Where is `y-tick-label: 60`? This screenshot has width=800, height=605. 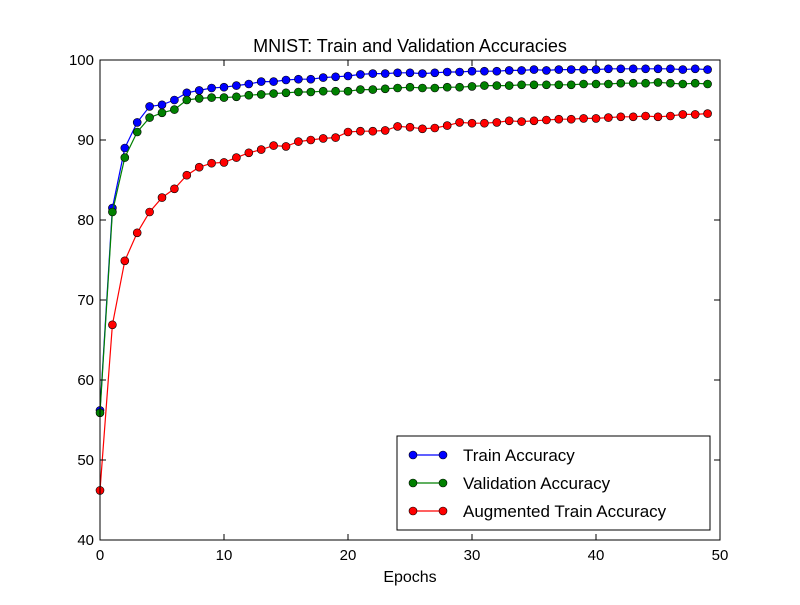 y-tick-label: 60 is located at coordinates (85, 380).